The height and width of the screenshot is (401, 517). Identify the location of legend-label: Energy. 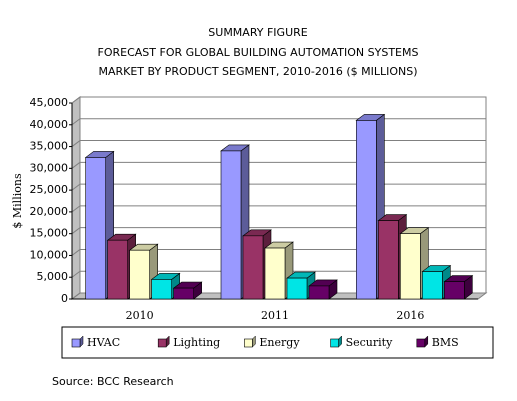
(279, 342).